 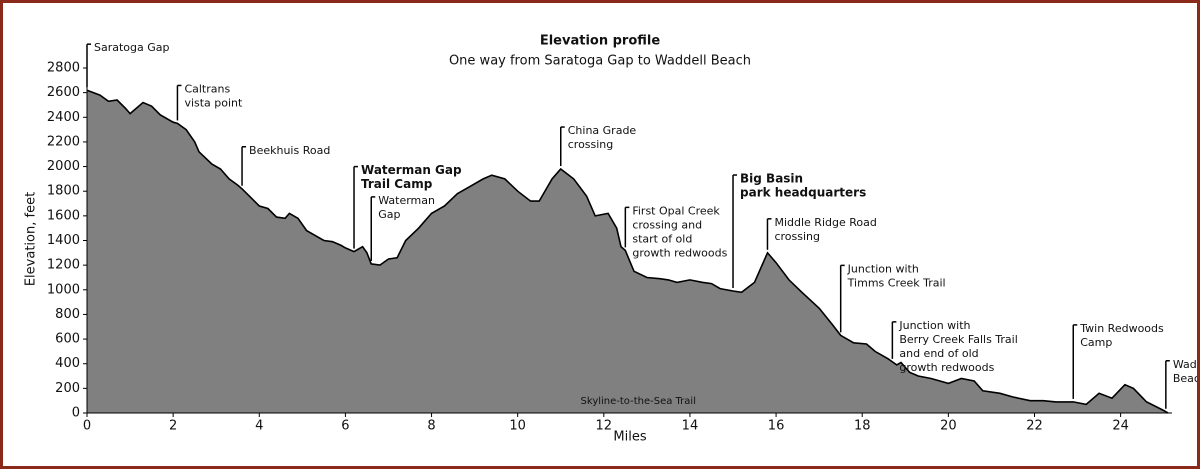 What do you see at coordinates (602, 130) in the screenshot?
I see `annotation-label: China Grade` at bounding box center [602, 130].